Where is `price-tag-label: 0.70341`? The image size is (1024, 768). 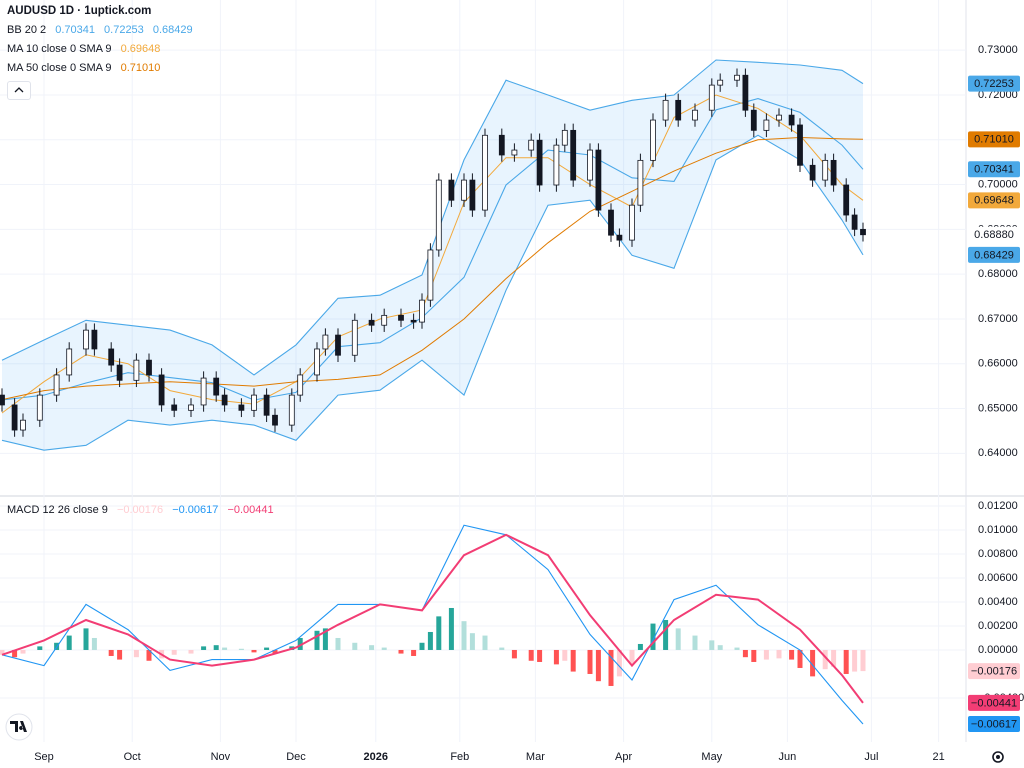 price-tag-label: 0.70341 is located at coordinates (994, 170).